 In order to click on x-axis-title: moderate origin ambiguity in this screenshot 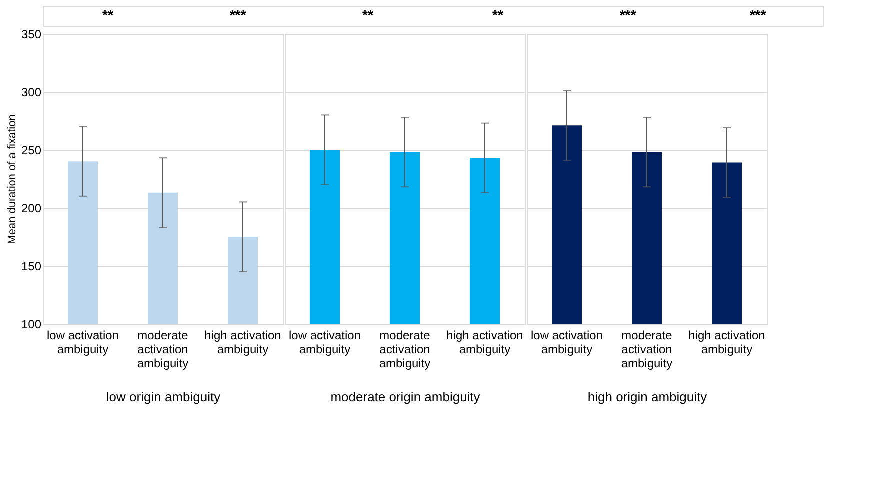, I will do `click(405, 397)`.